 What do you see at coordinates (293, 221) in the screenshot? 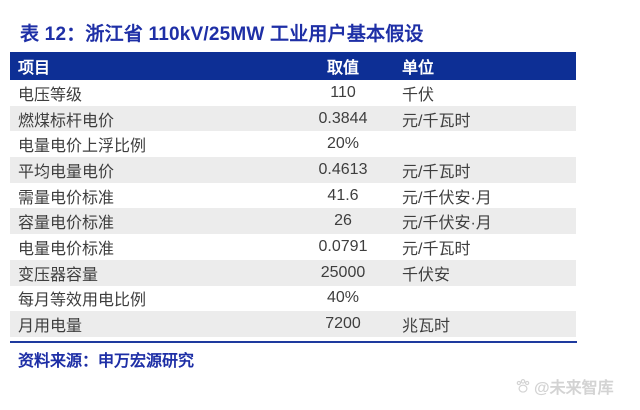
I see `table-row: 容量电价标准 26 元/千伏安·月` at bounding box center [293, 221].